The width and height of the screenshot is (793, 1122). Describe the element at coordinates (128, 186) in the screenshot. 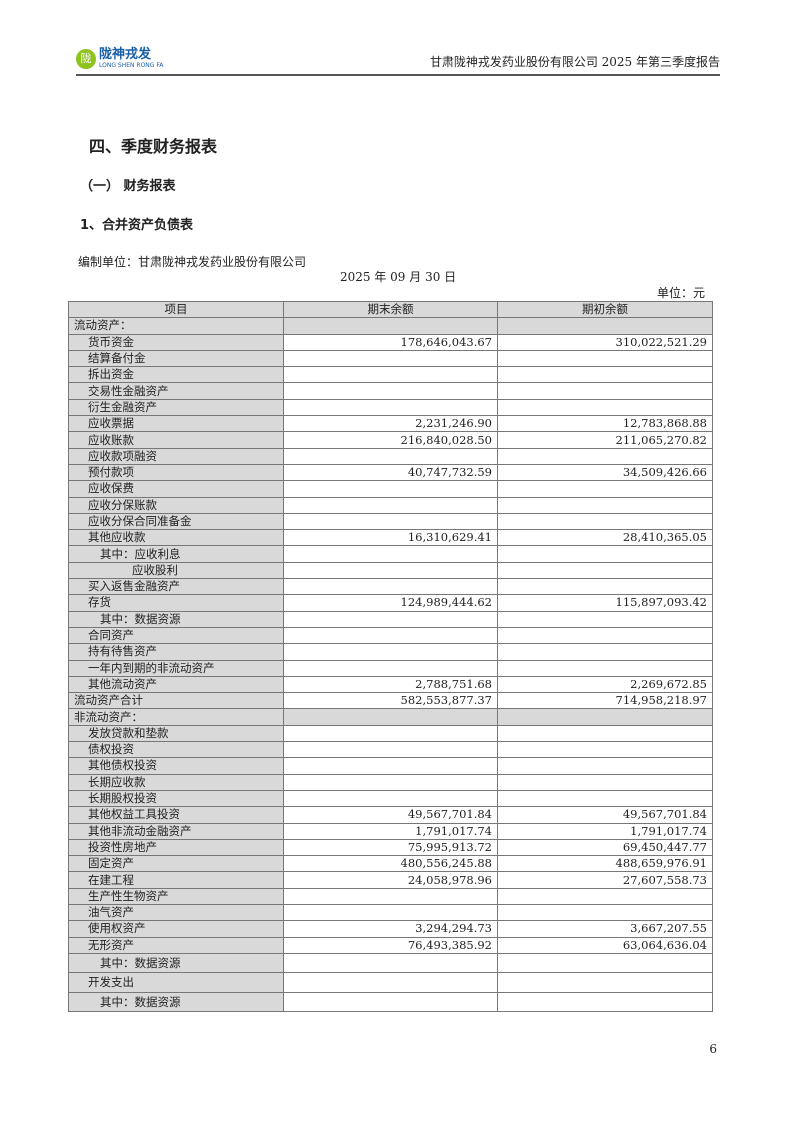

I see `subsection-title: （一） 财务报表` at that location.